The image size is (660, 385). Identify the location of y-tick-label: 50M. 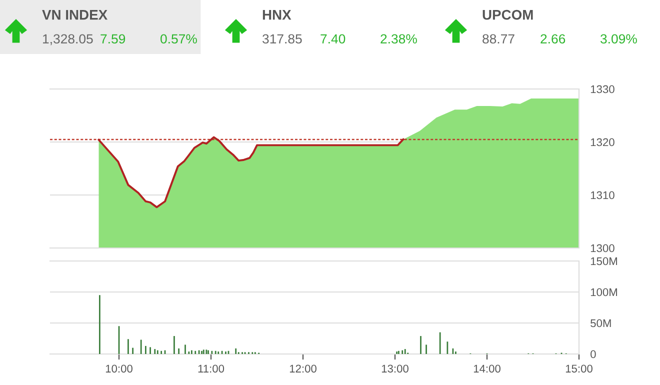
(600, 323).